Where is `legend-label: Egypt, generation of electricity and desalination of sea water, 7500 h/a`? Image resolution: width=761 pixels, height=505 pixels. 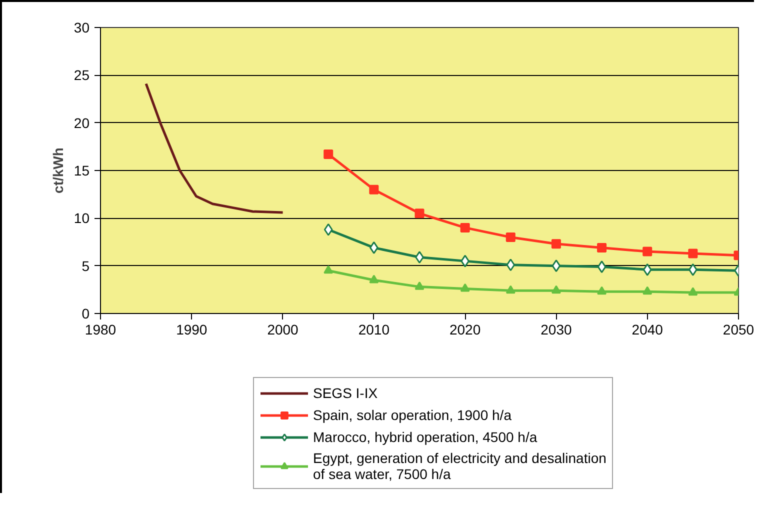
legend-label: Egypt, generation of electricity and desalination of sea water, 7500 h/a is located at coordinates (459, 466).